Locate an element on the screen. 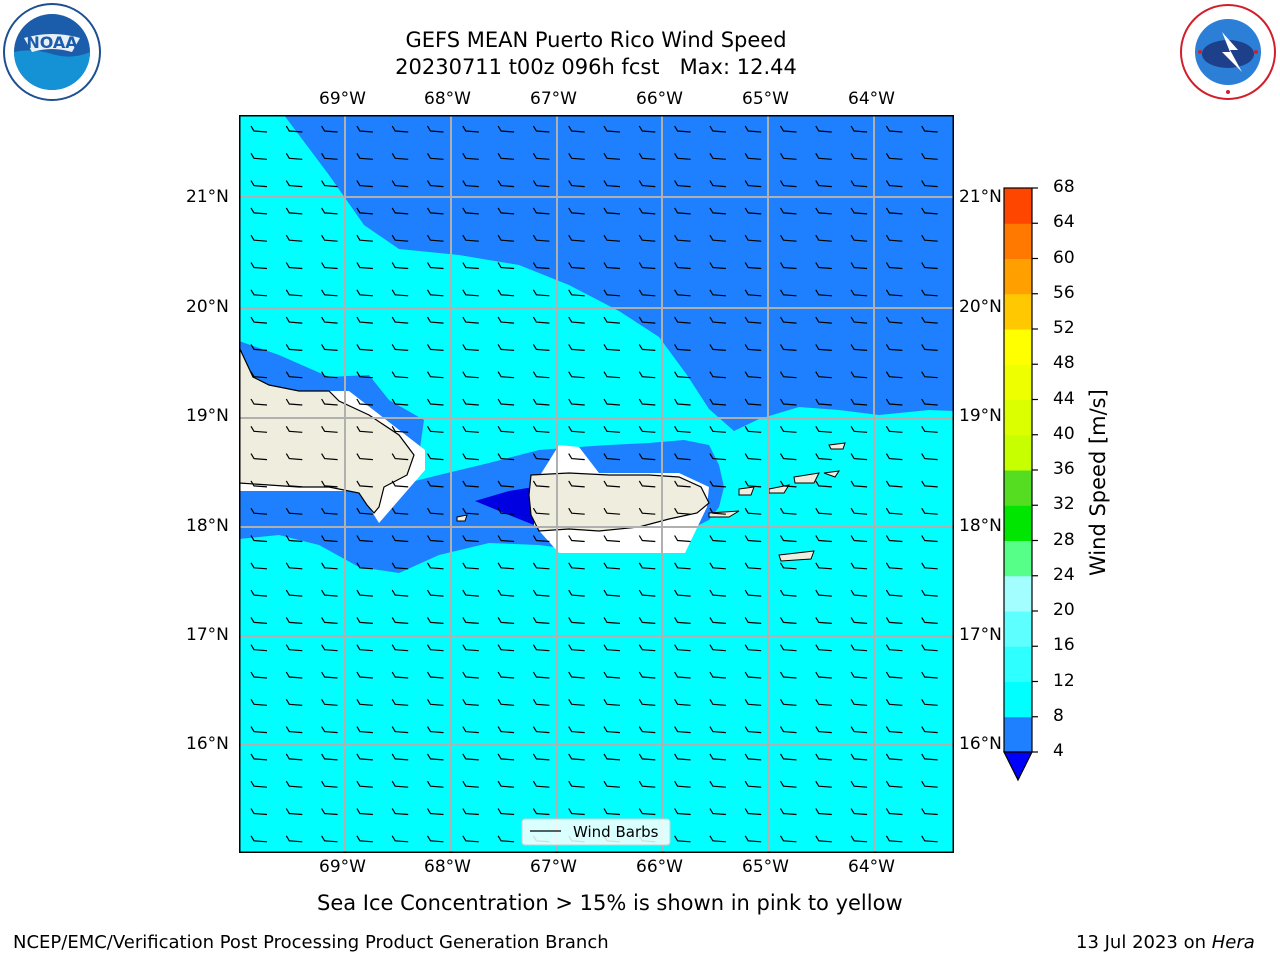 Image resolution: width=1280 pixels, height=960 pixels. lat-label-left: 21°N is located at coordinates (207, 197).